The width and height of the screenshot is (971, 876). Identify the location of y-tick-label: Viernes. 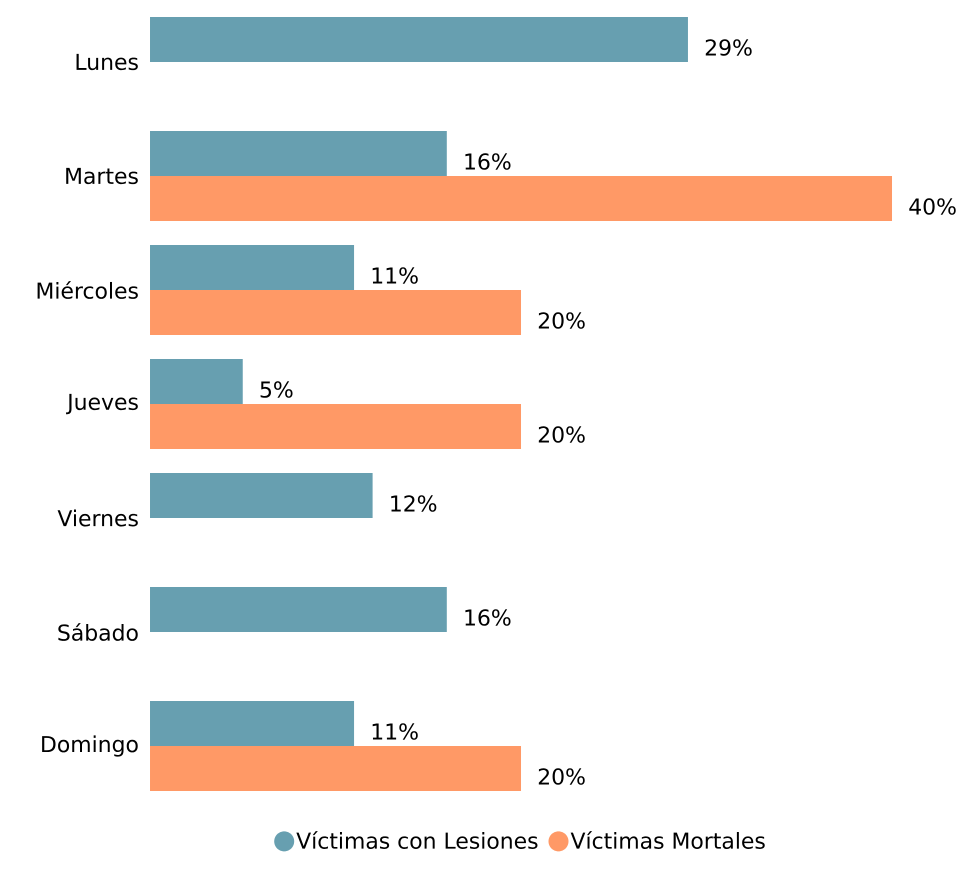
(98, 518).